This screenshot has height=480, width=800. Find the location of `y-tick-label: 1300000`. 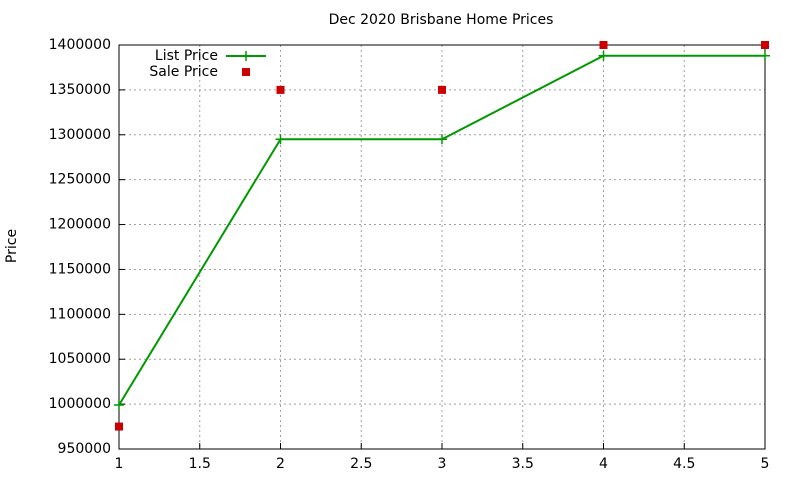

y-tick-label: 1300000 is located at coordinates (80, 135).